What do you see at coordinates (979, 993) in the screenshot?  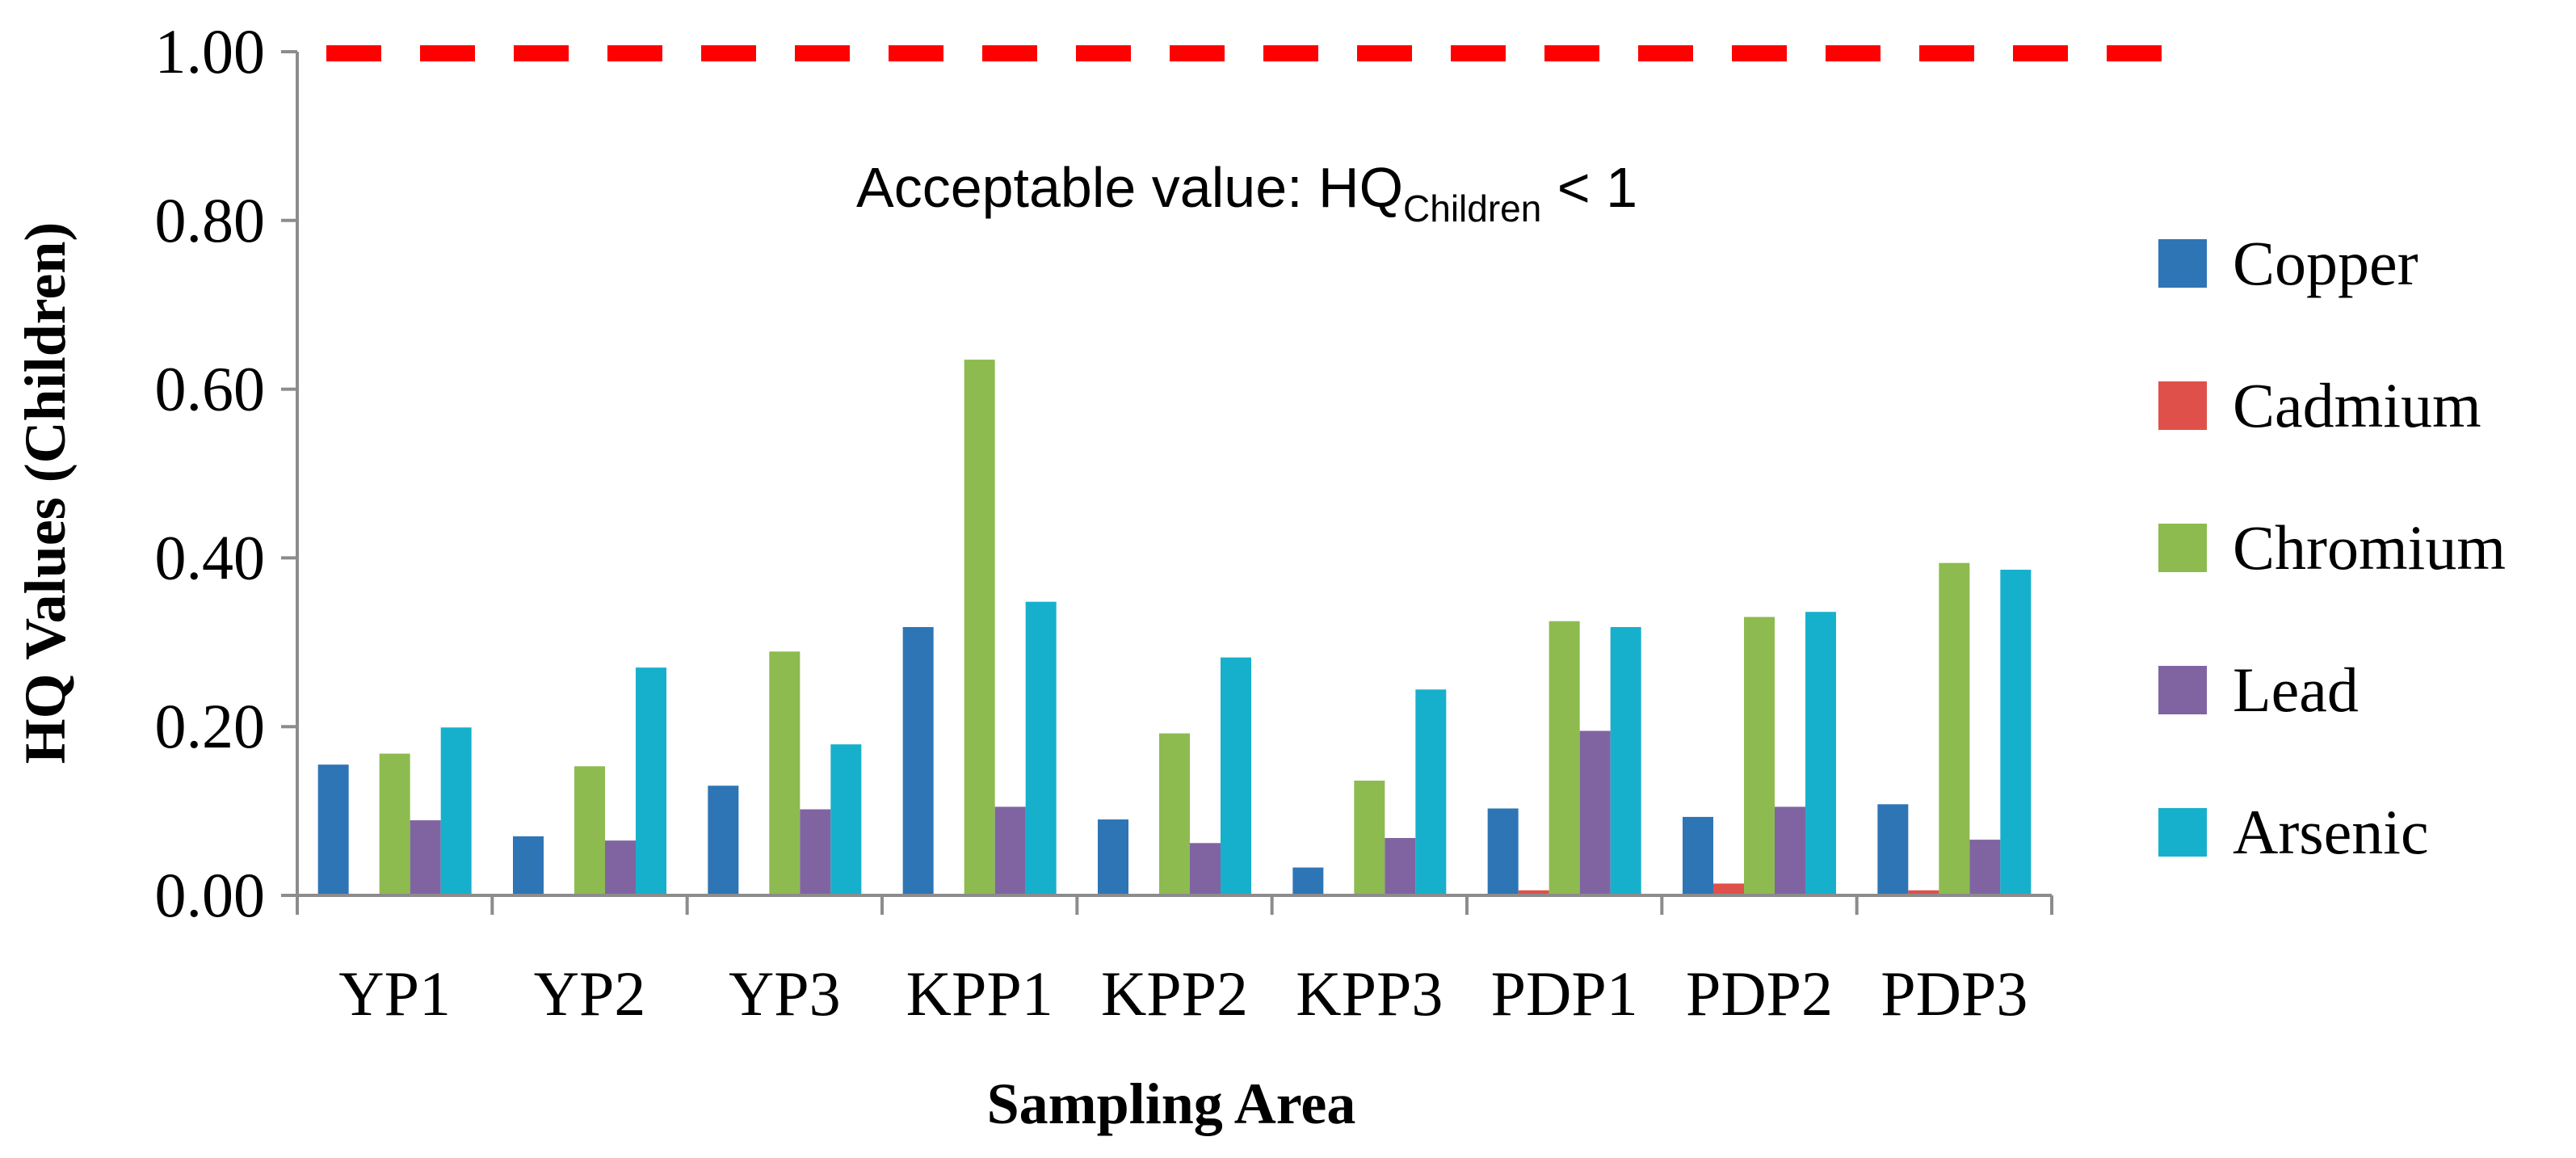 I see `x-tick-label: KPP1` at bounding box center [979, 993].